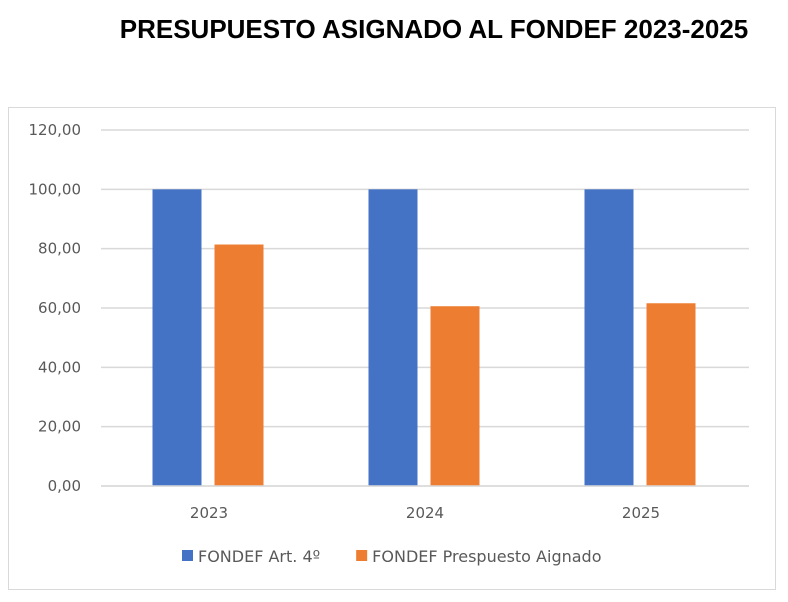  I want to click on bar-asignado-2025, so click(671, 394).